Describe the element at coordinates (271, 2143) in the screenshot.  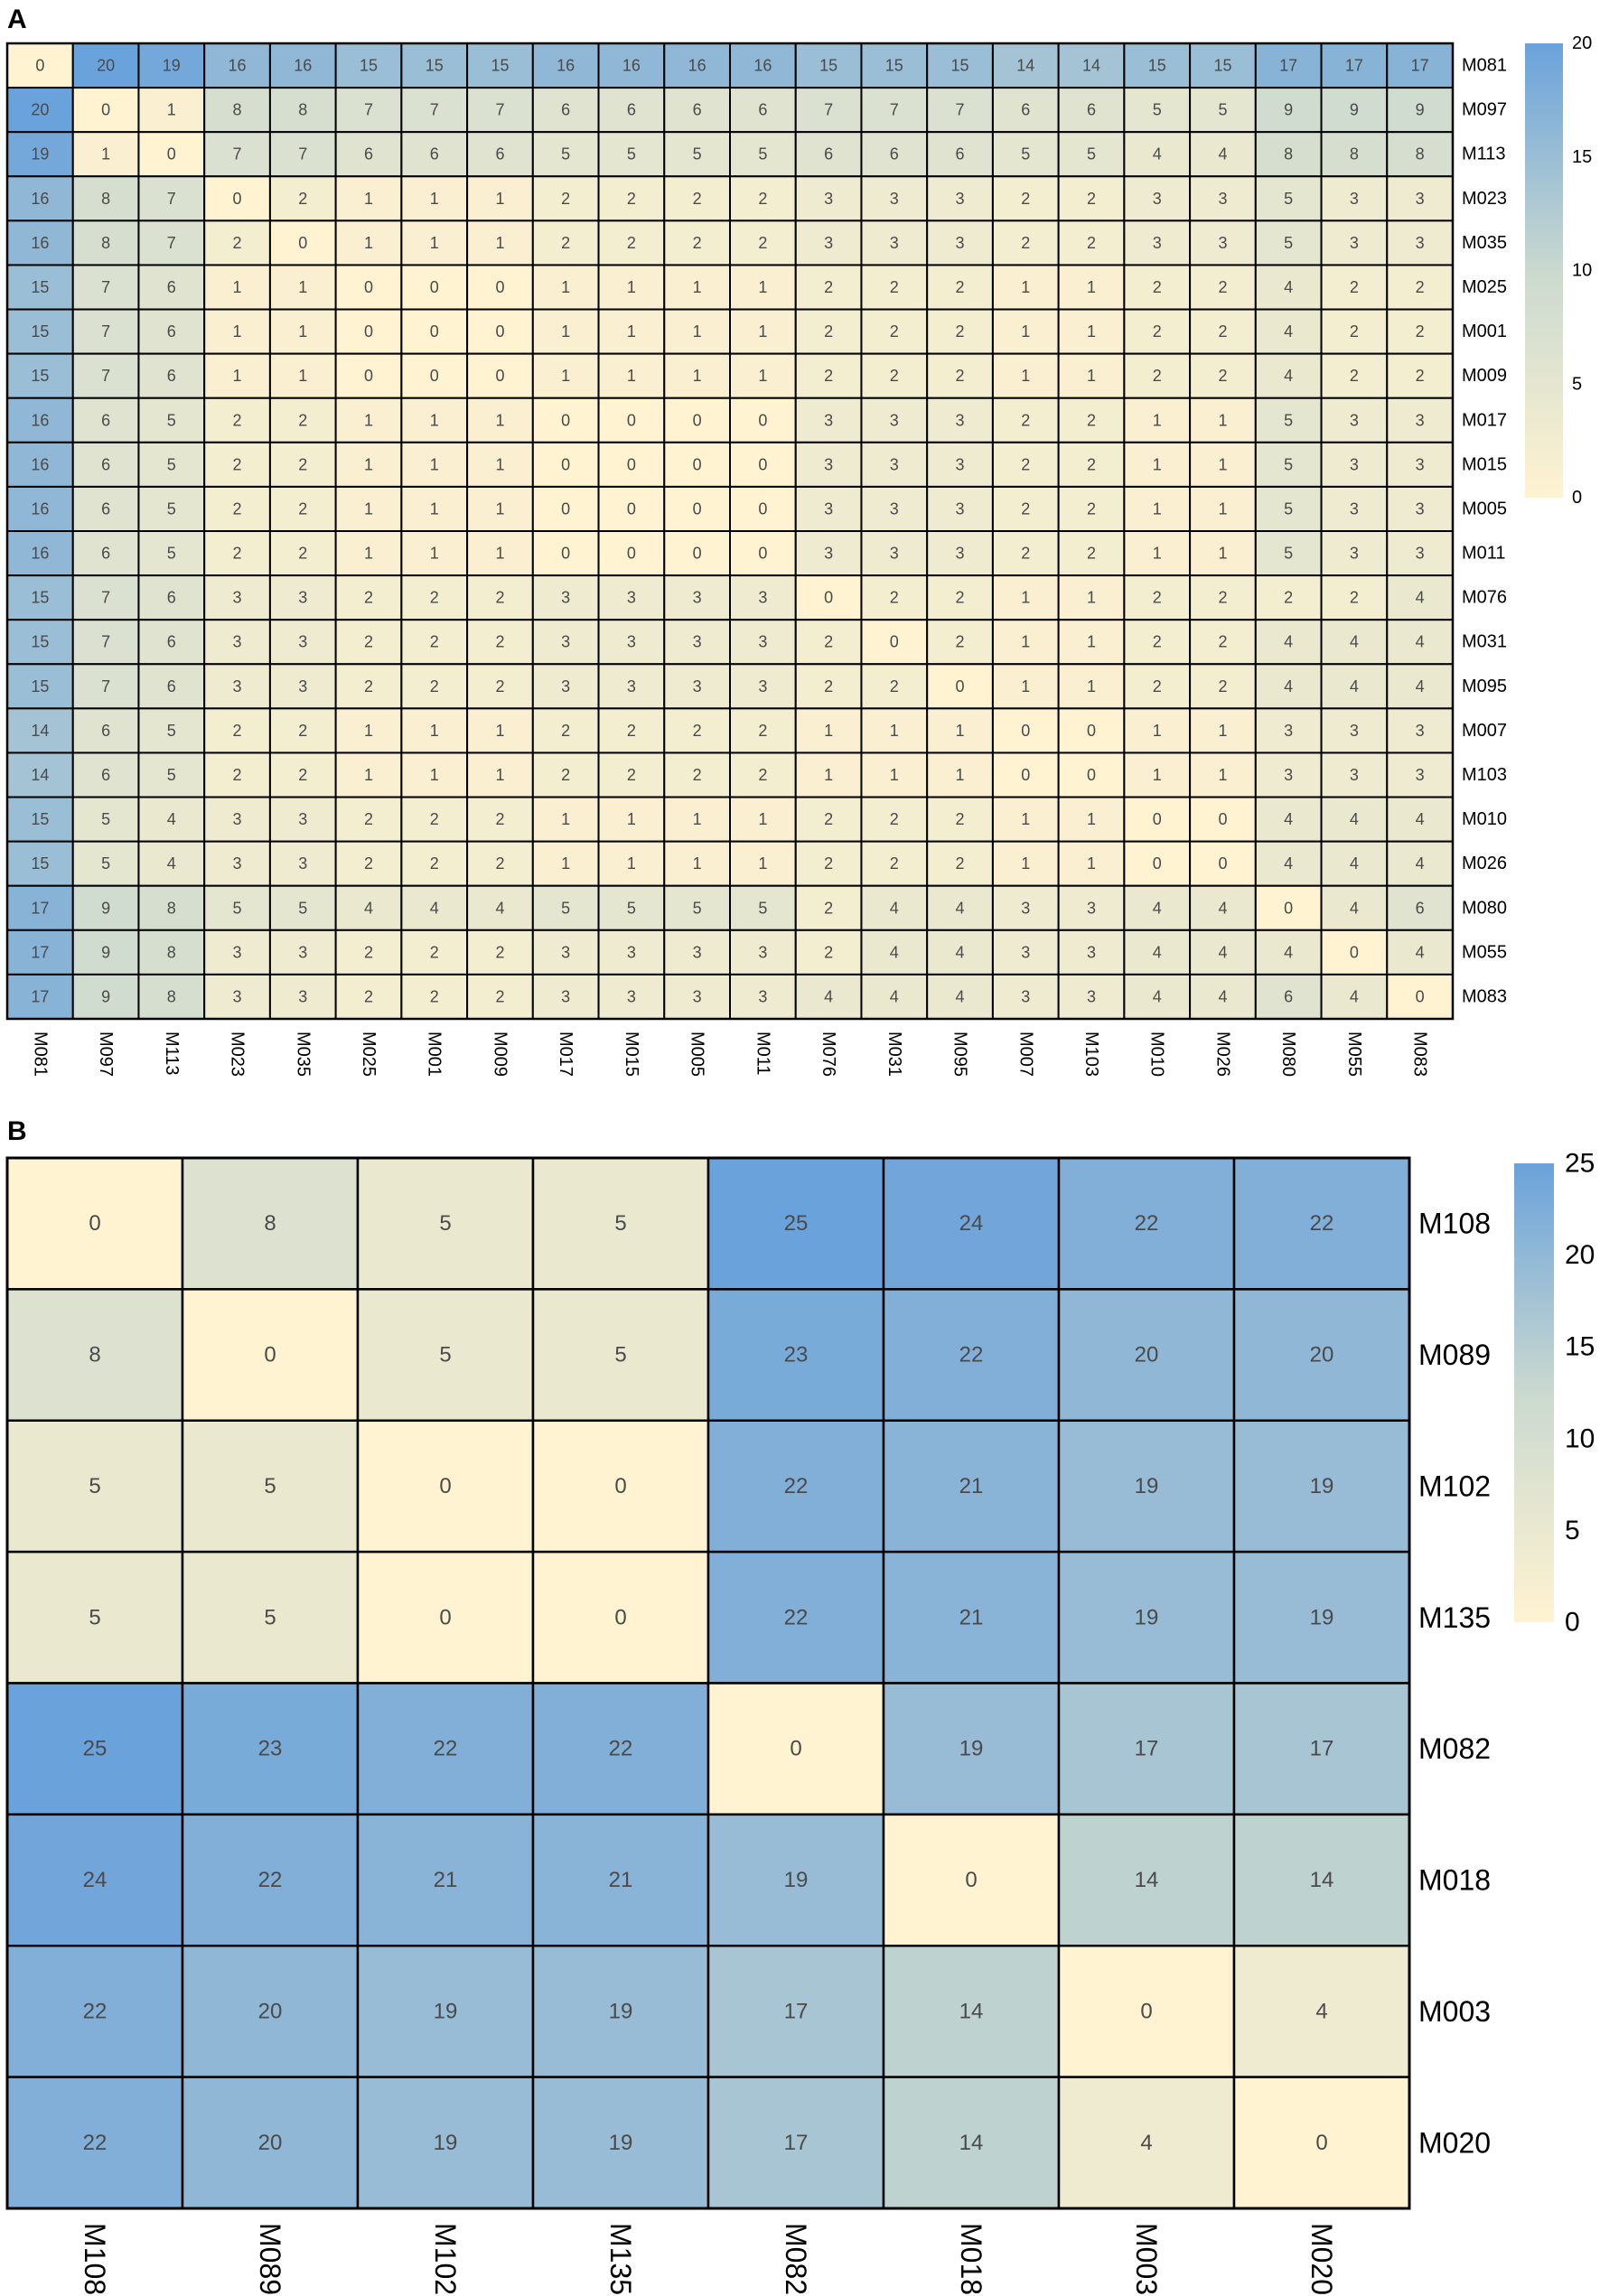
I see `cell-value-label: 20` at that location.